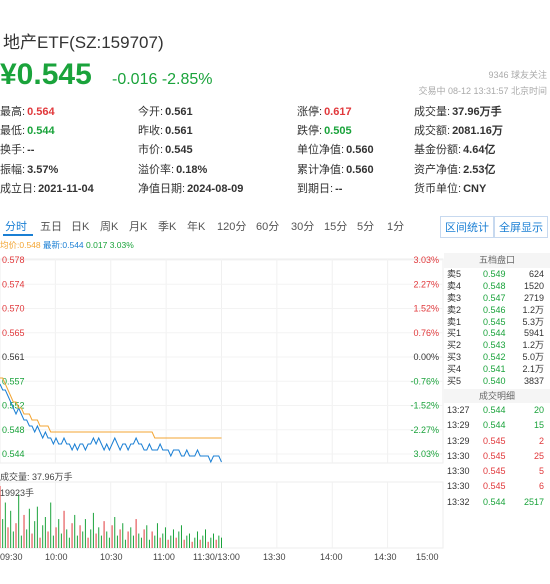 This screenshot has width=550, height=584. Describe the element at coordinates (424, 430) in the screenshot. I see `percent-tick: -2.27%` at that location.